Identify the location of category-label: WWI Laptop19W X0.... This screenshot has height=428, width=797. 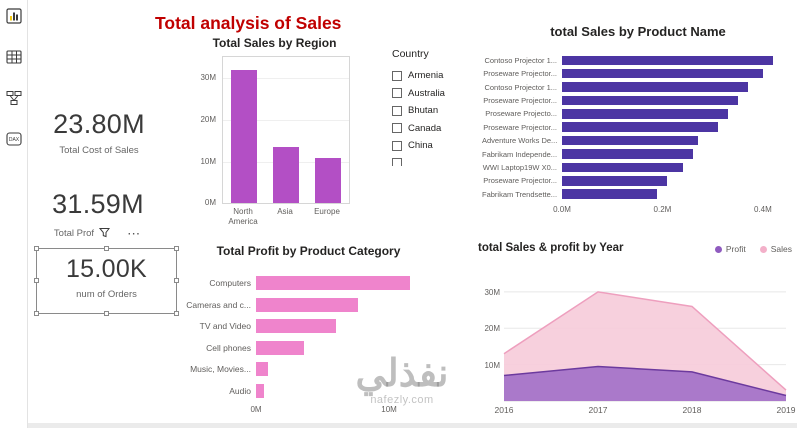
(519, 167).